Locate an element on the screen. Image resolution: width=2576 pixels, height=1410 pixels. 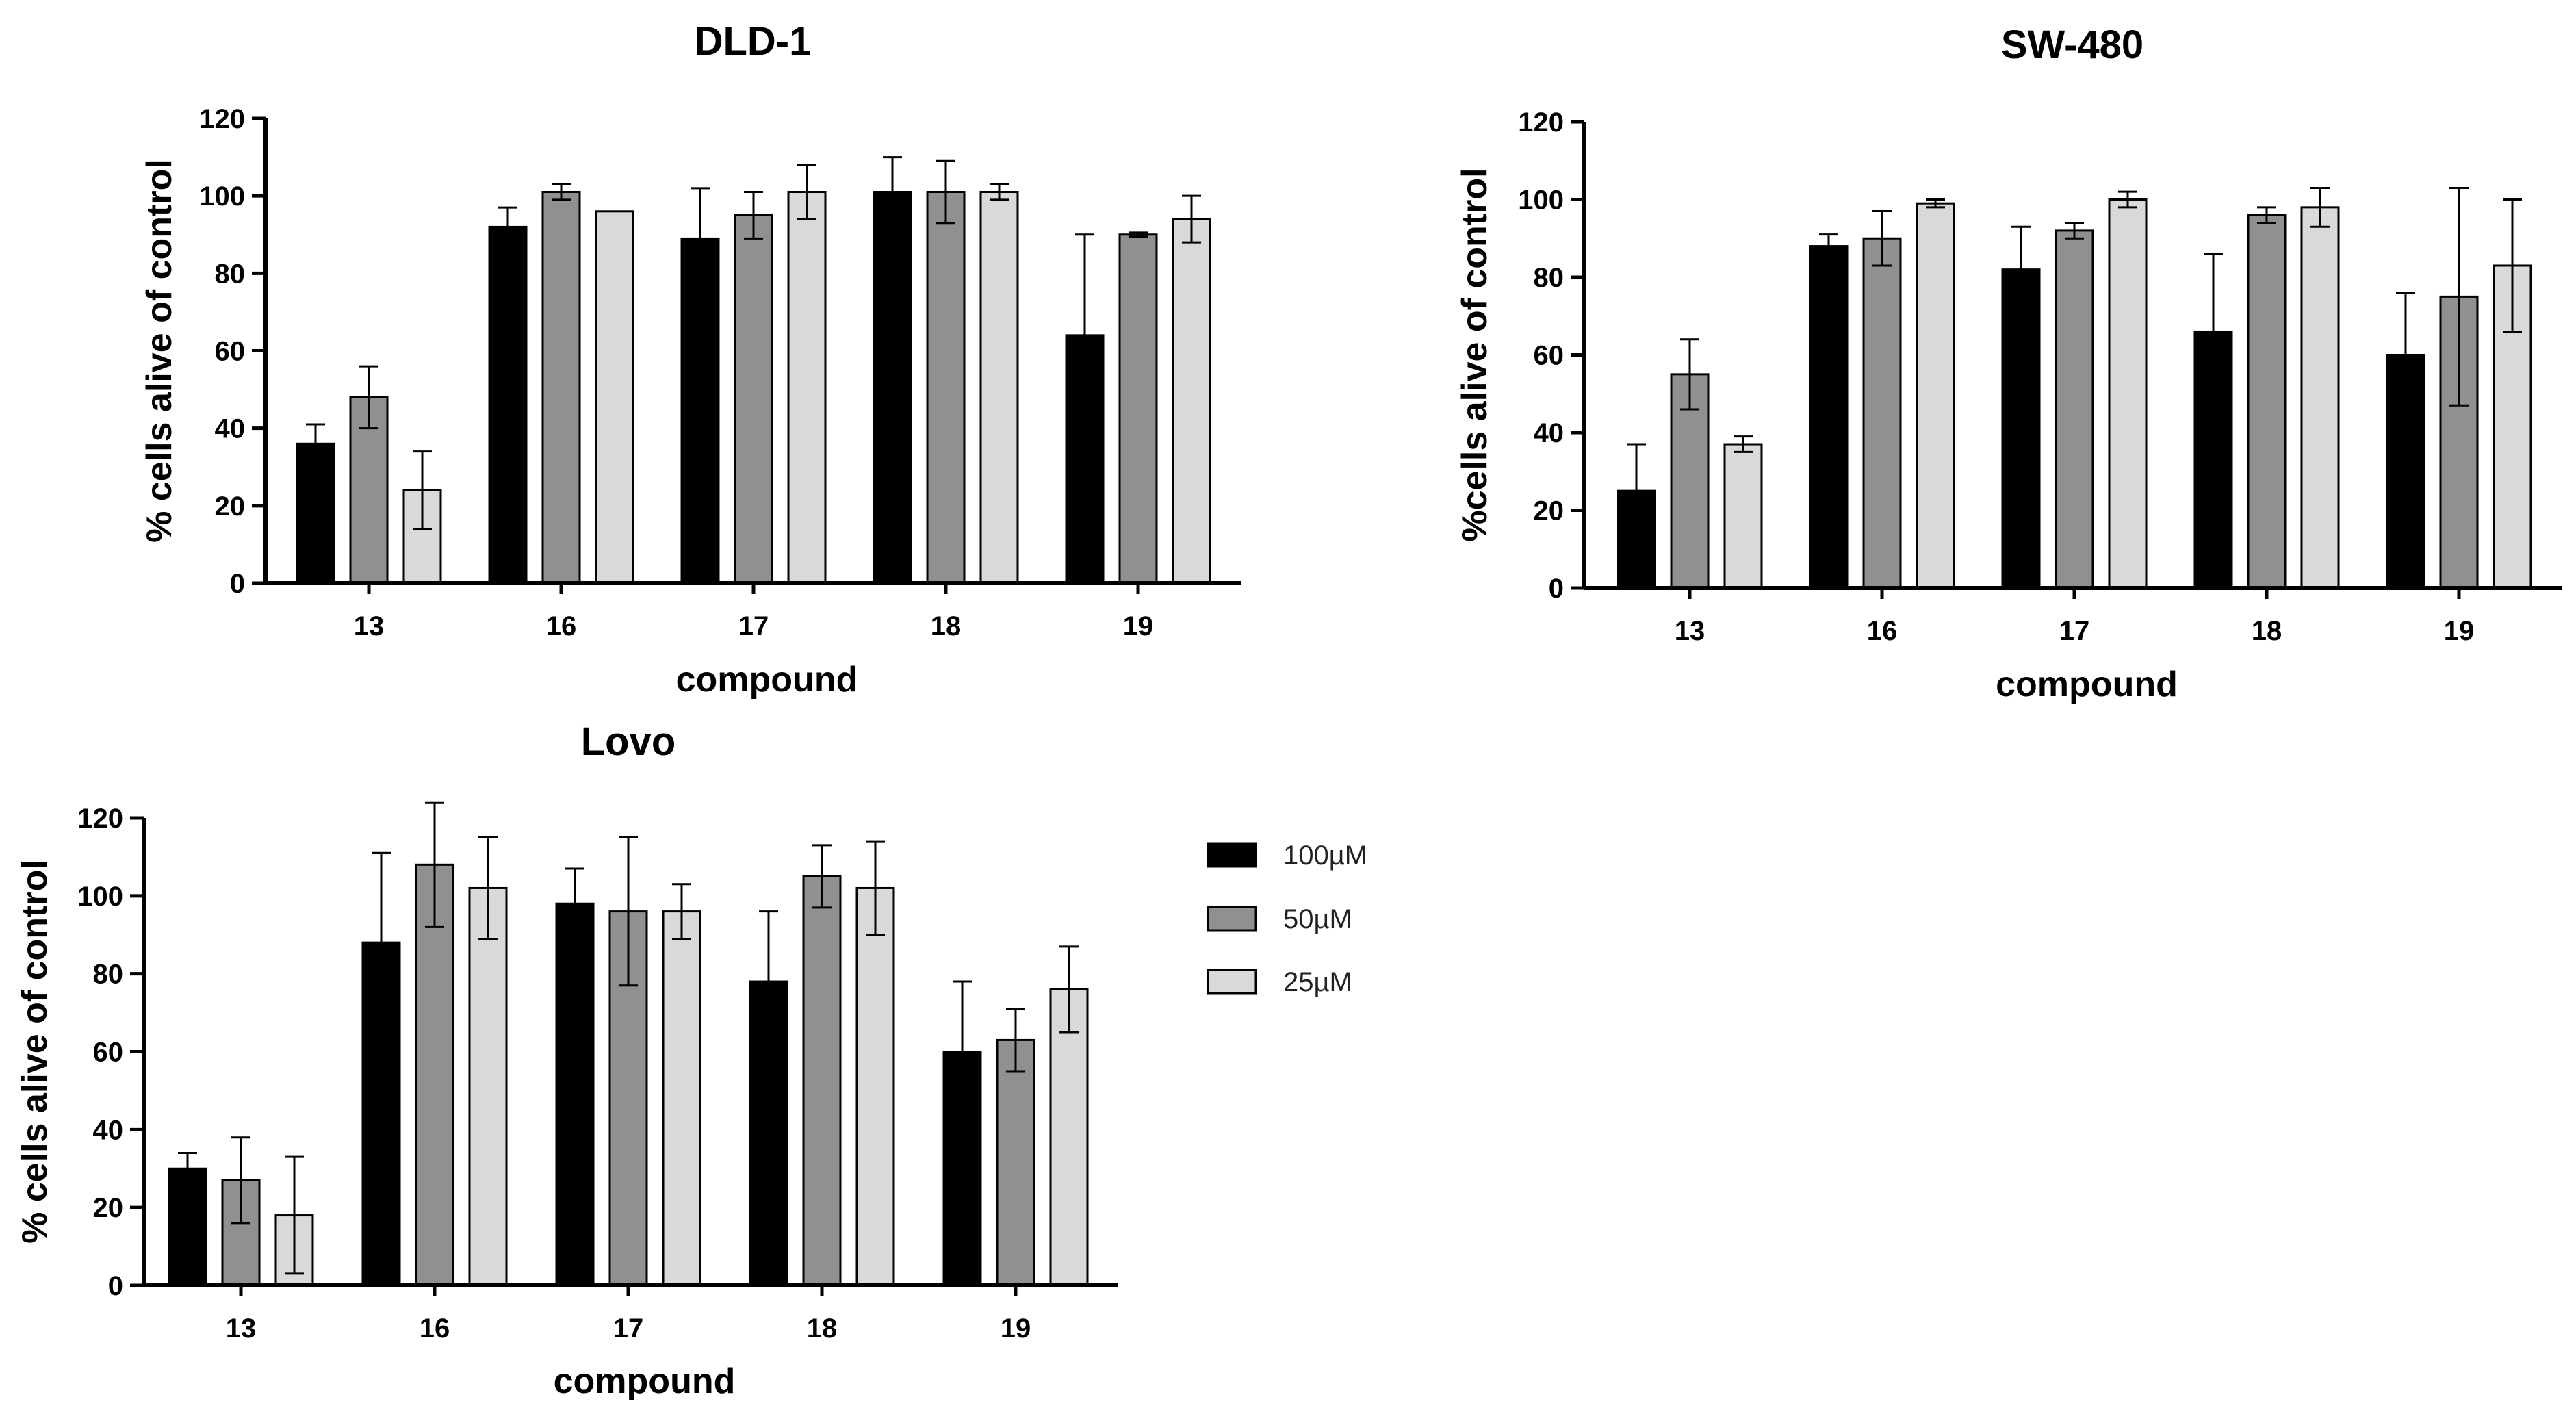
legend-item-25um: 25µM is located at coordinates (1279, 982).